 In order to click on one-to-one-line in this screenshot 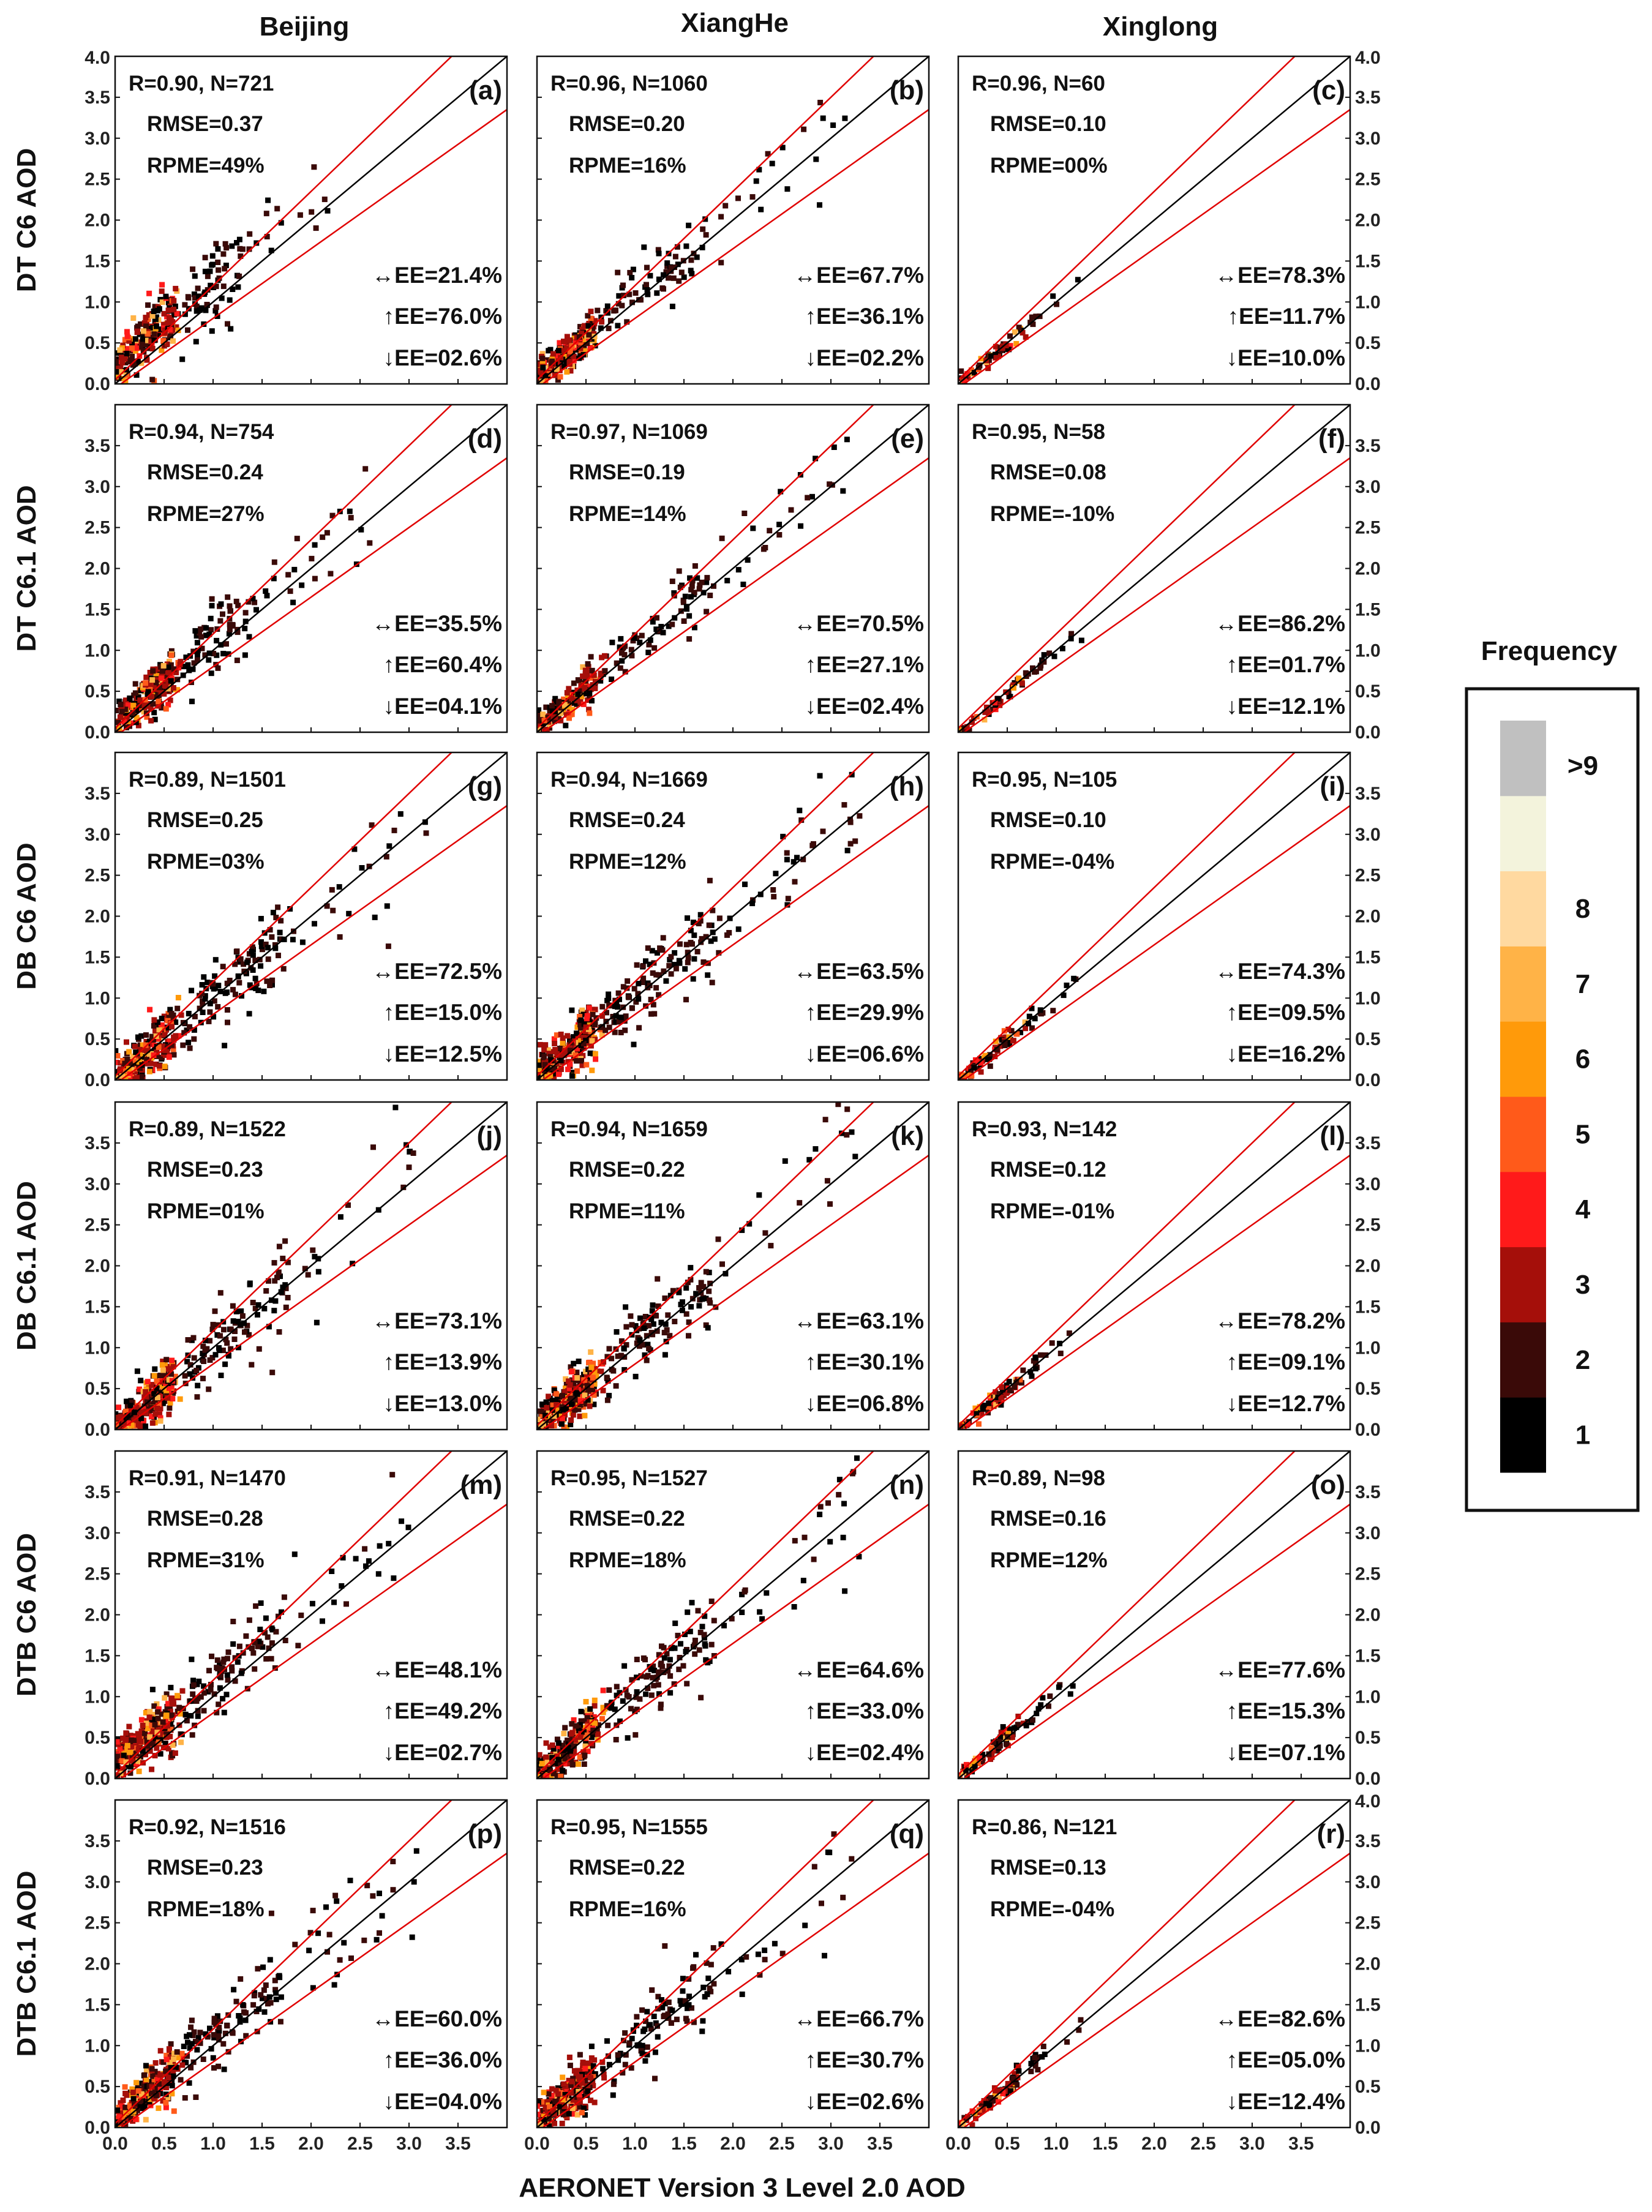, I will do `click(311, 916)`.